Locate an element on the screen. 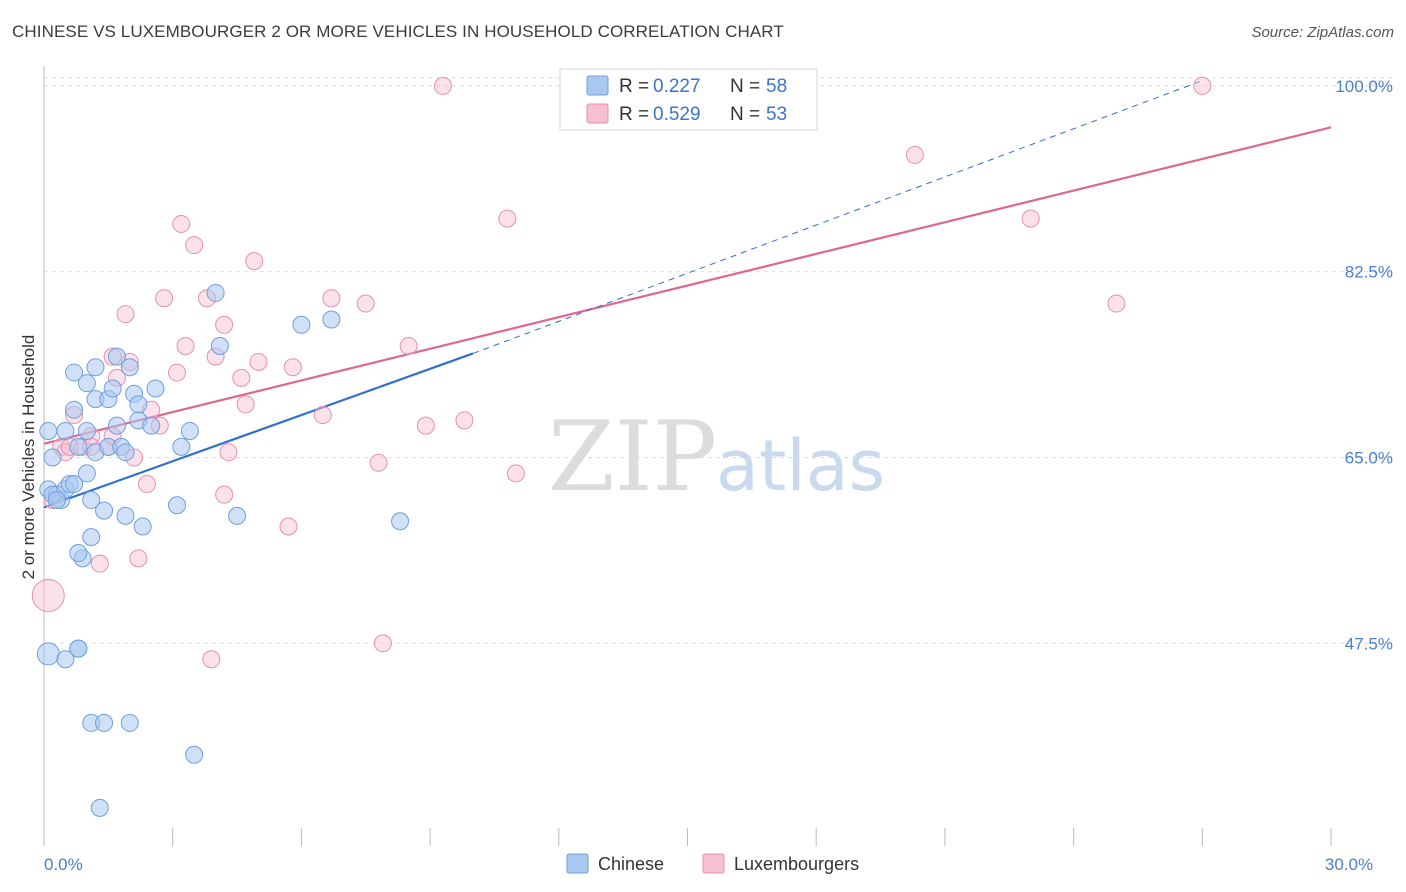  legend-top: R = 0.227 N = 58 R = 0.529 N = 53 is located at coordinates (688, 99).